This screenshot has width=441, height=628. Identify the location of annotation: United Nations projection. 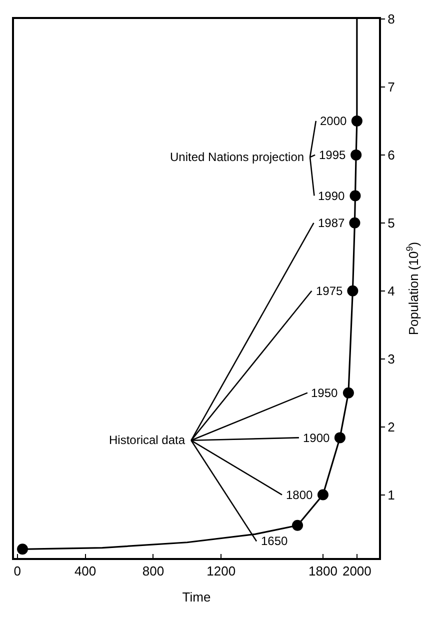
(237, 157).